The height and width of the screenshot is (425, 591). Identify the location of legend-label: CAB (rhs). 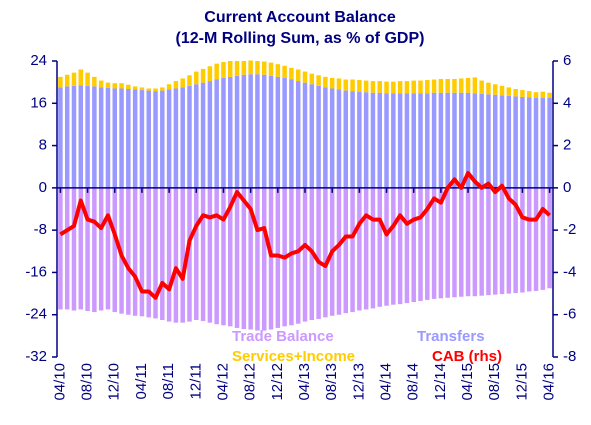
(467, 356).